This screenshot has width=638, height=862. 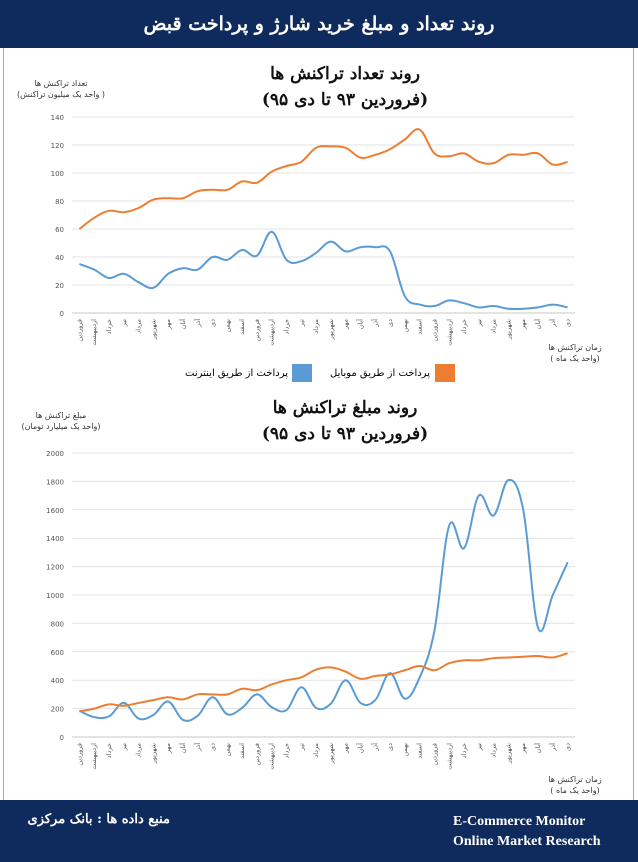 What do you see at coordinates (323, 270) in the screenshot?
I see `chart1-internet-line` at bounding box center [323, 270].